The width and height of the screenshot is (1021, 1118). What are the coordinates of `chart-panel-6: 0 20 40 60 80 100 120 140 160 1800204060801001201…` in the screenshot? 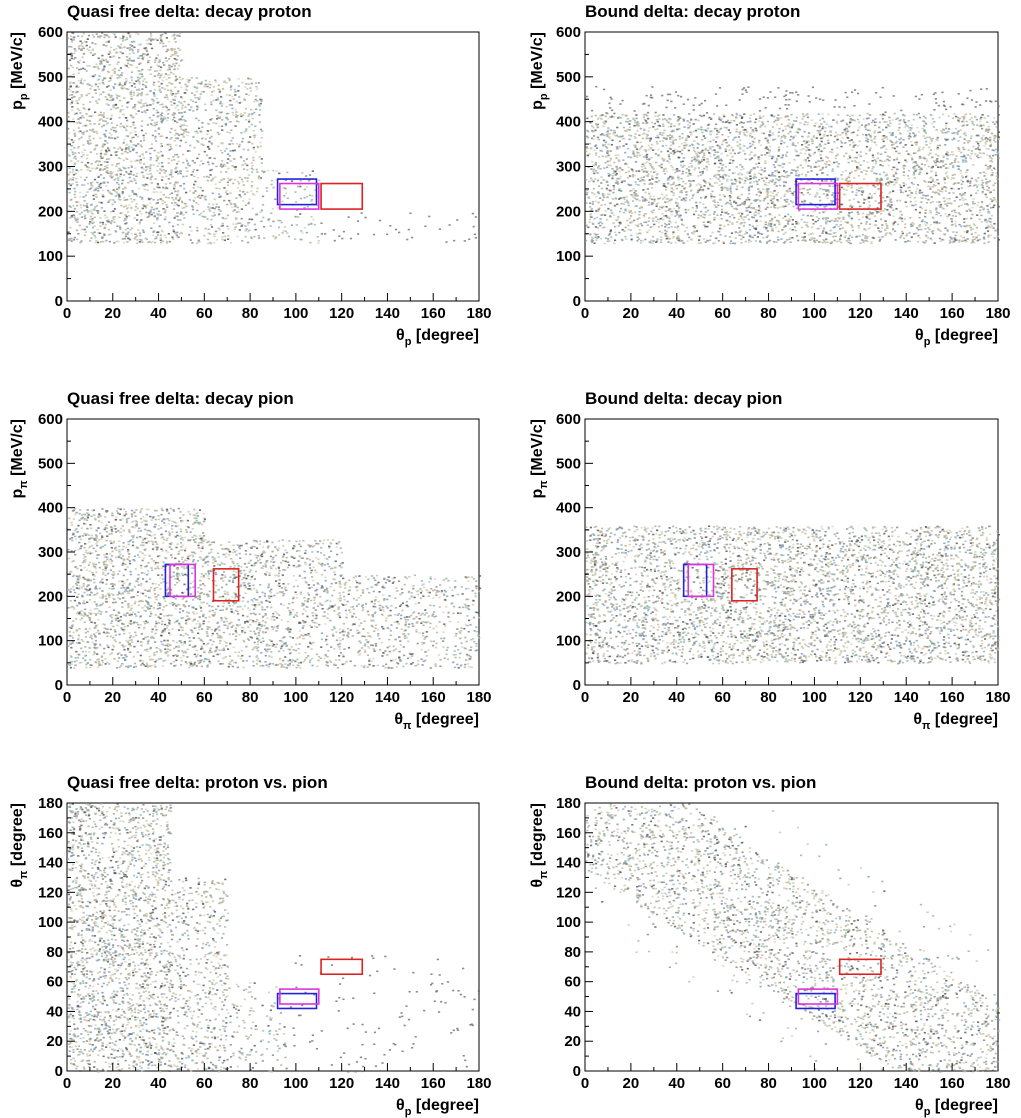 It's located at (770, 945).